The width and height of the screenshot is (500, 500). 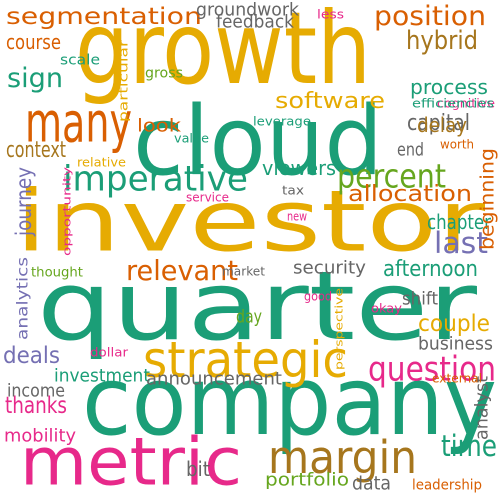 I want to click on word-thought: thought, so click(x=57, y=272).